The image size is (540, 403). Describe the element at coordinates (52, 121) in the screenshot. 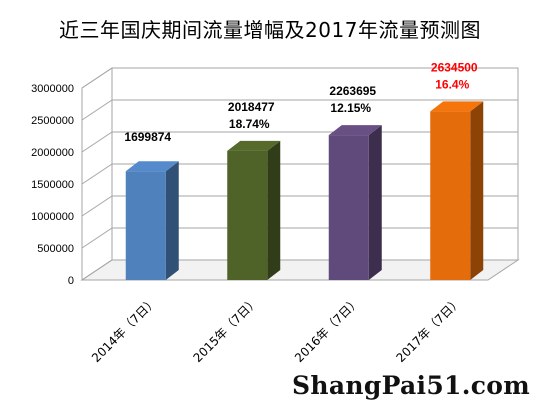

I see `y-tick-label: 2500000` at that location.